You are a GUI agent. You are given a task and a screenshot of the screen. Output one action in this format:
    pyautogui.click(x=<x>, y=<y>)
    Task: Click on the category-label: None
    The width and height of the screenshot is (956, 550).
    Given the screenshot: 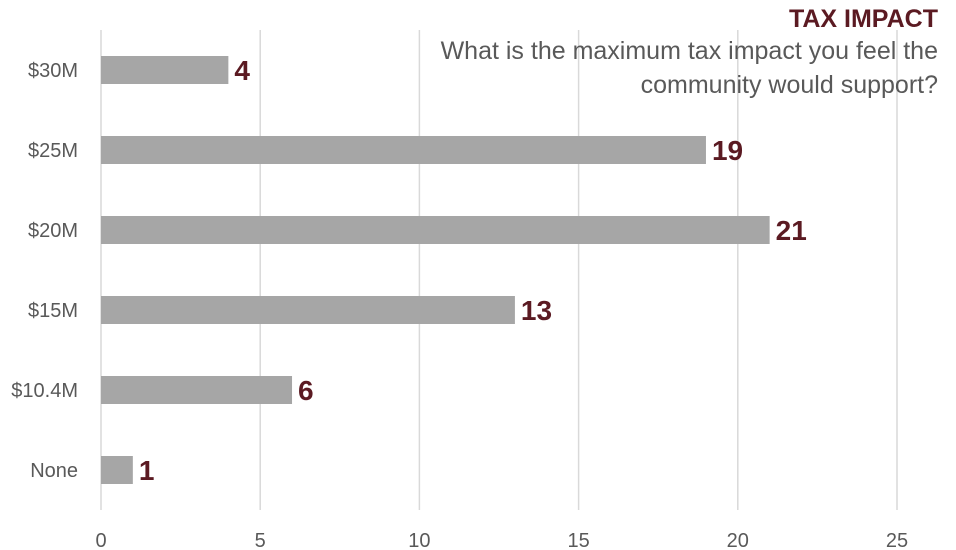 What is the action you would take?
    pyautogui.click(x=54, y=471)
    